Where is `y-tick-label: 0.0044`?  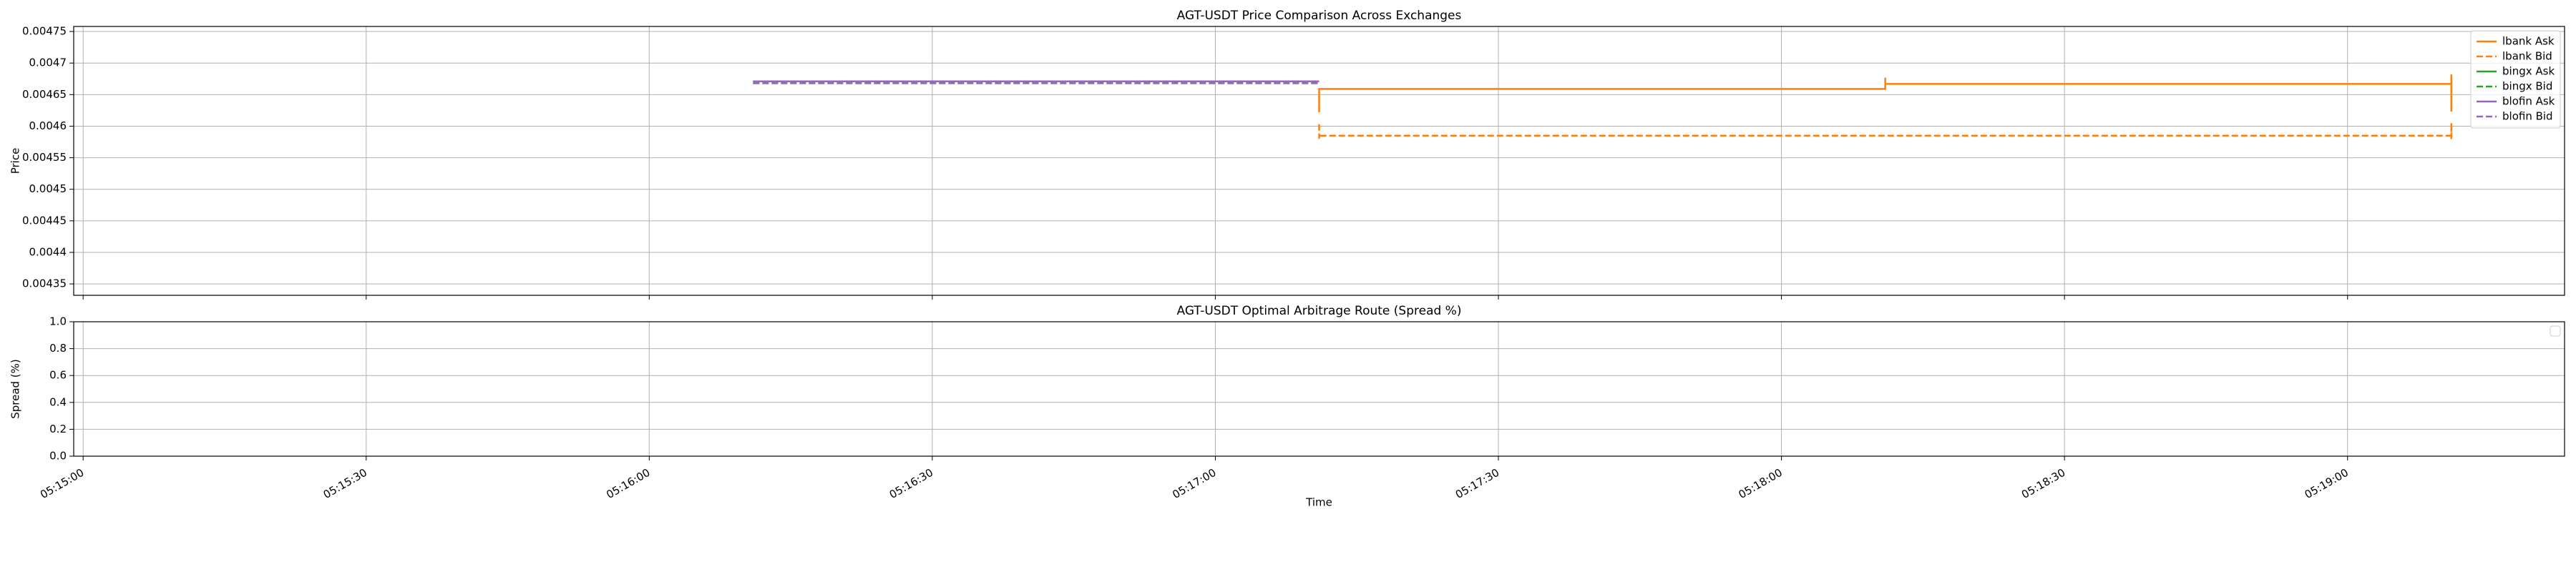 y-tick-label: 0.0044 is located at coordinates (48, 251).